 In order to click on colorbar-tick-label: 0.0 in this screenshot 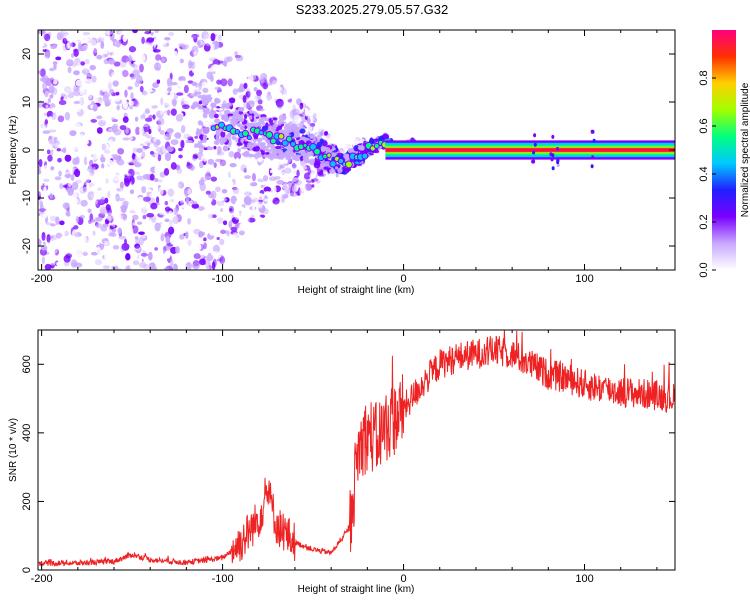, I will do `click(704, 269)`.